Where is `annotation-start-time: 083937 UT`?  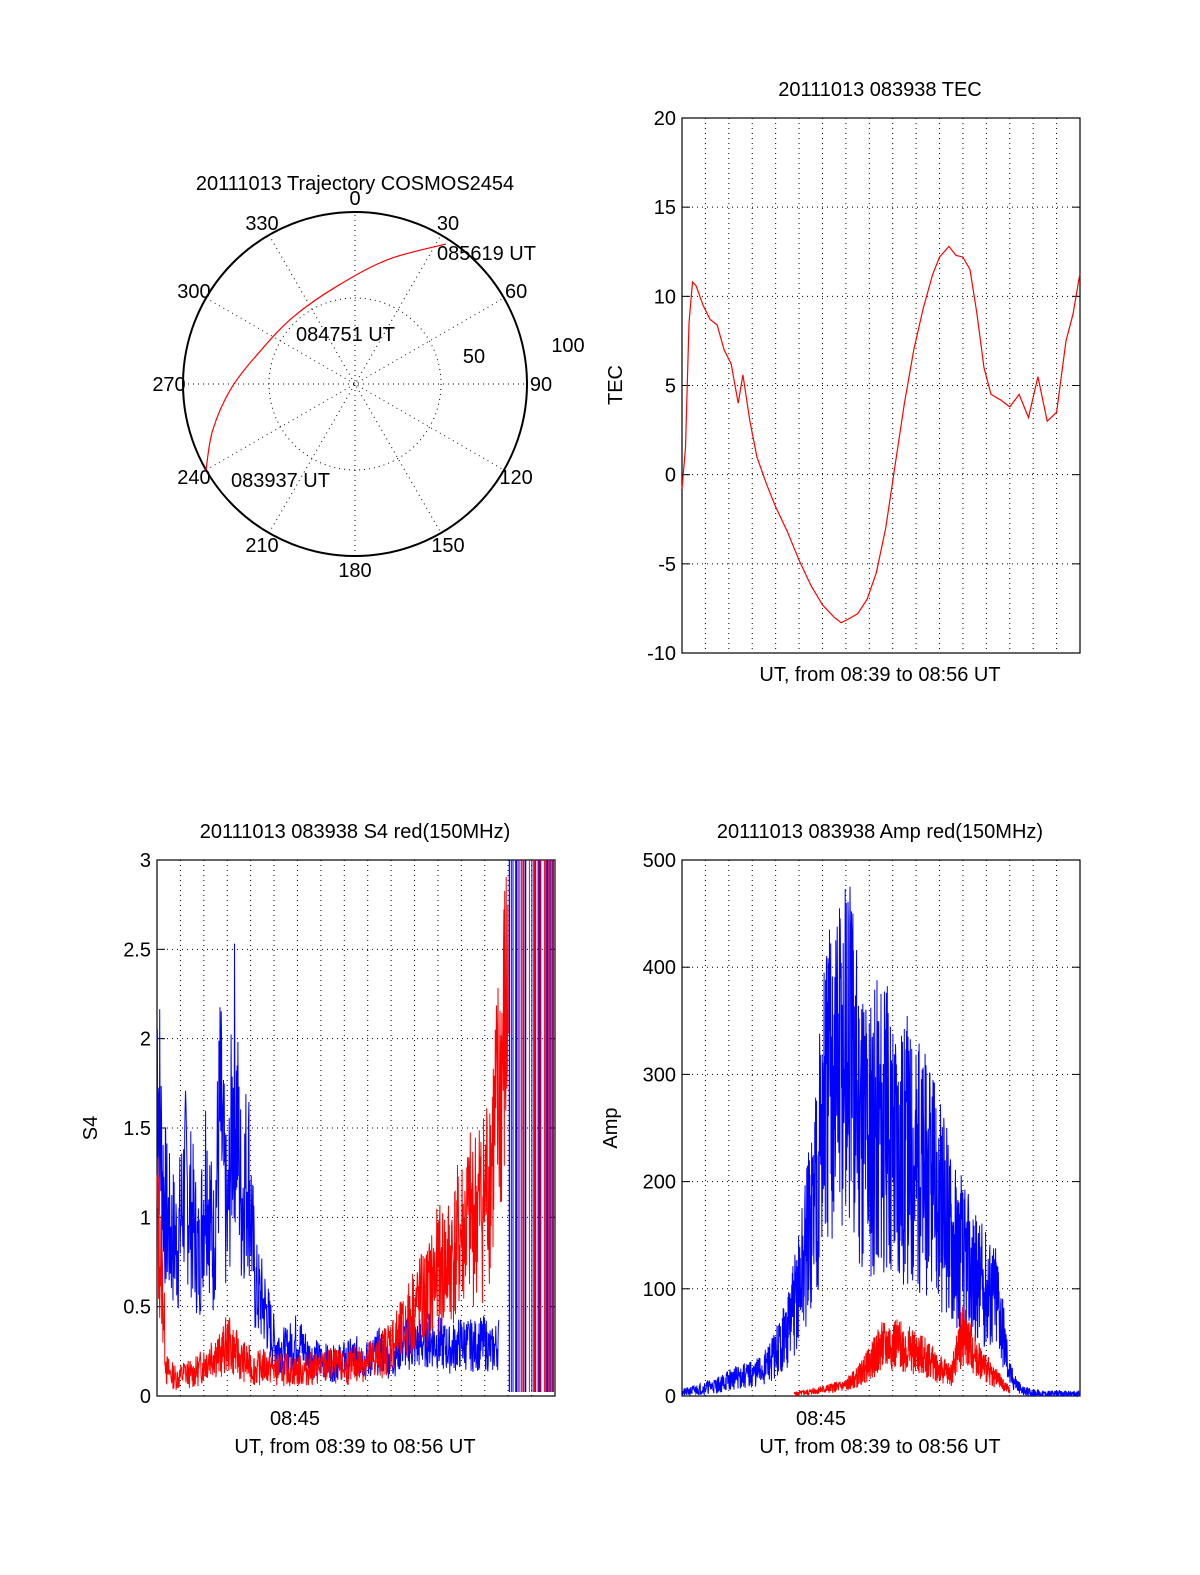 annotation-start-time: 083937 UT is located at coordinates (280, 481).